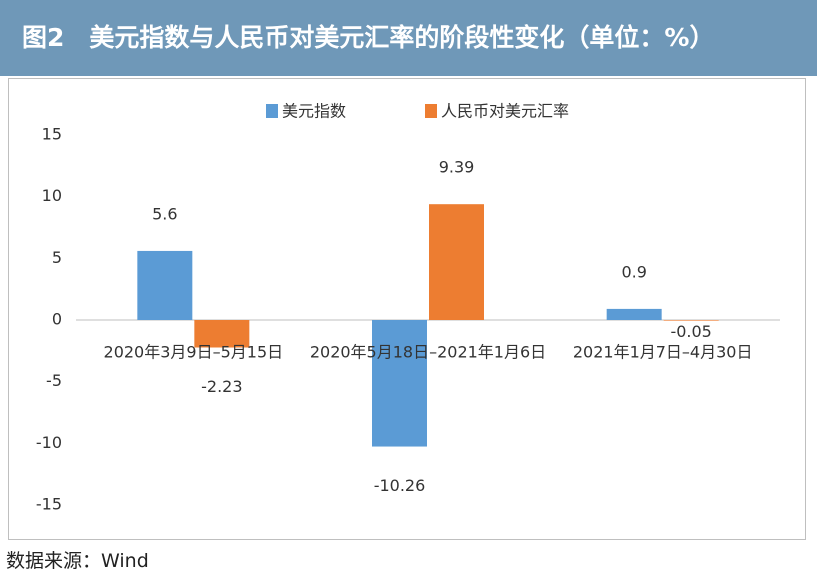 The width and height of the screenshot is (817, 576). Describe the element at coordinates (52, 195) in the screenshot. I see `y-tick-label: 10` at that location.